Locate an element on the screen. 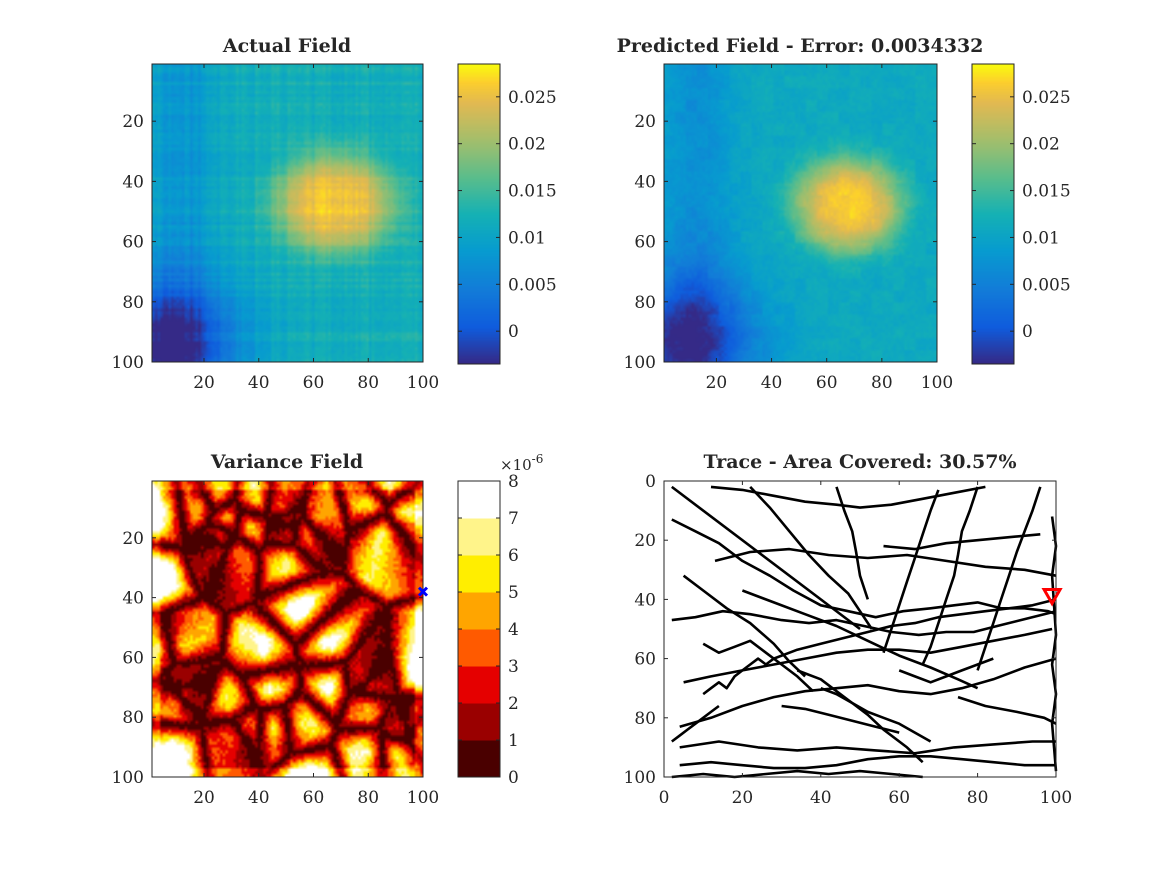 This screenshot has height=875, width=1167. multiplier-base: ×10 is located at coordinates (516, 465).